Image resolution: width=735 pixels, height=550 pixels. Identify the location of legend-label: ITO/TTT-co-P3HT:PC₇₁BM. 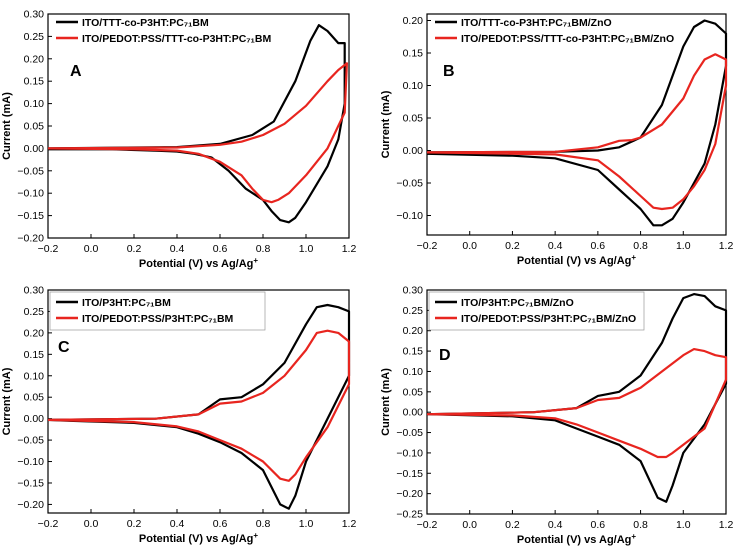
(145, 23).